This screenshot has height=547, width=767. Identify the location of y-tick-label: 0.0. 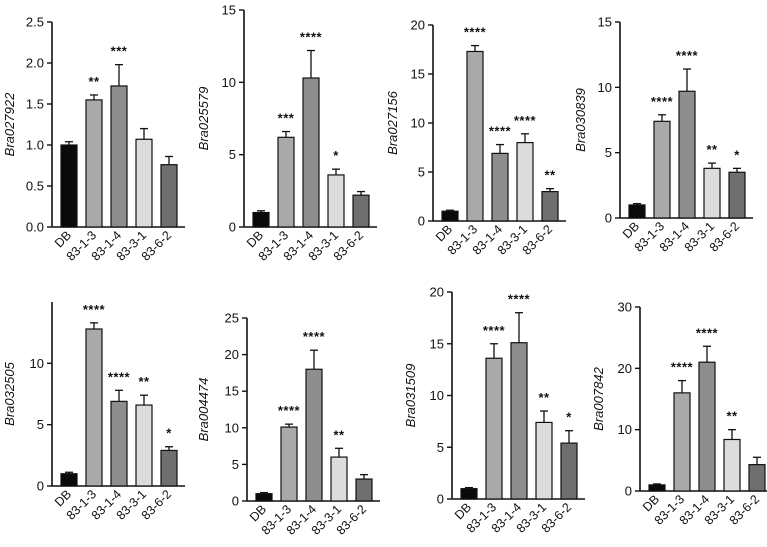
(35, 227).